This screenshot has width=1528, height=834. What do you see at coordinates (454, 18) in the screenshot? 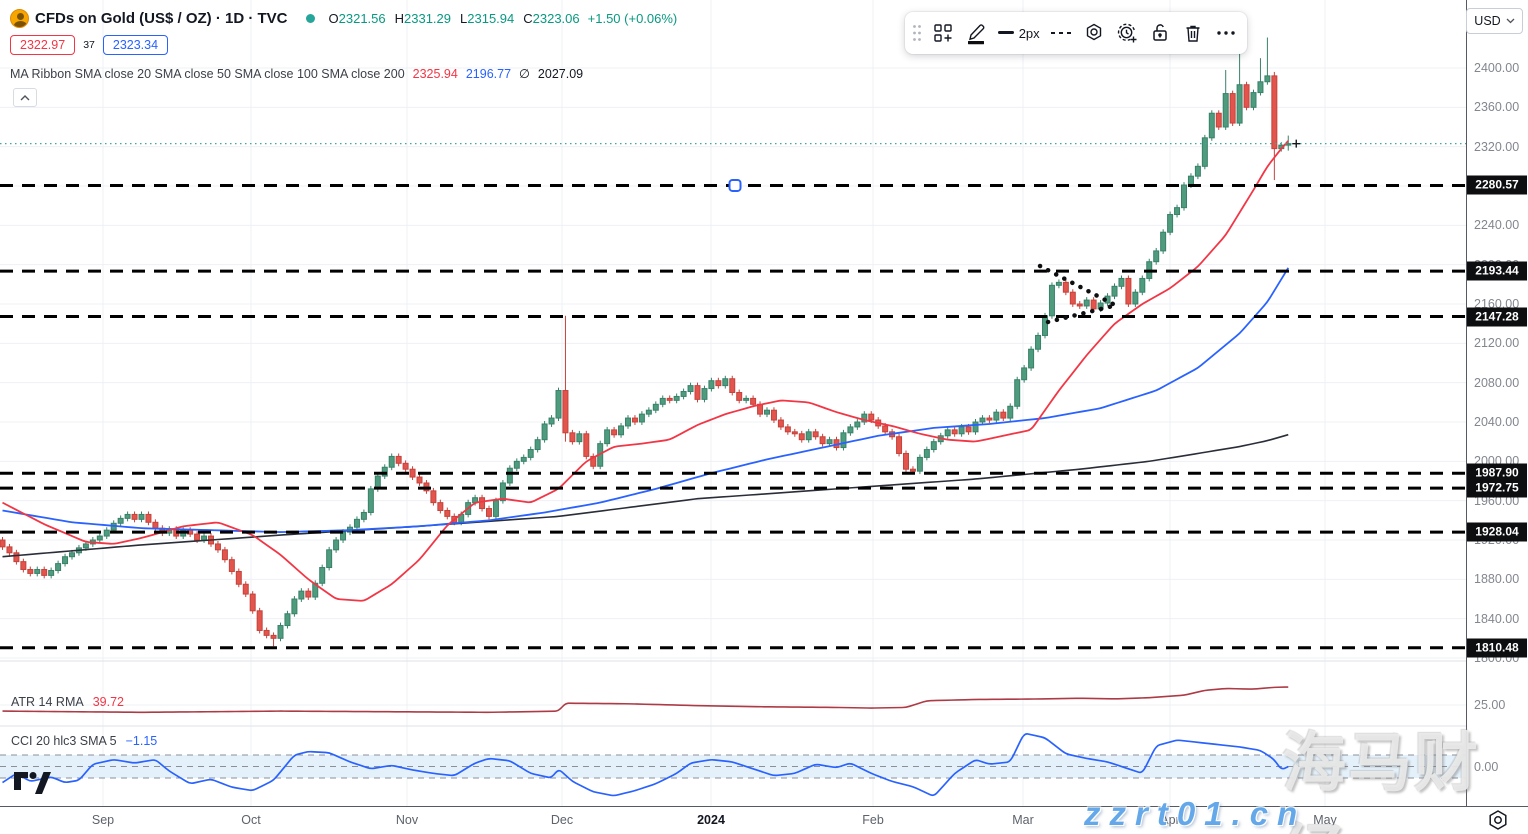
I see `ohlc-values: O2321.56 H2331.29 L2315.94 C2323.06` at bounding box center [454, 18].